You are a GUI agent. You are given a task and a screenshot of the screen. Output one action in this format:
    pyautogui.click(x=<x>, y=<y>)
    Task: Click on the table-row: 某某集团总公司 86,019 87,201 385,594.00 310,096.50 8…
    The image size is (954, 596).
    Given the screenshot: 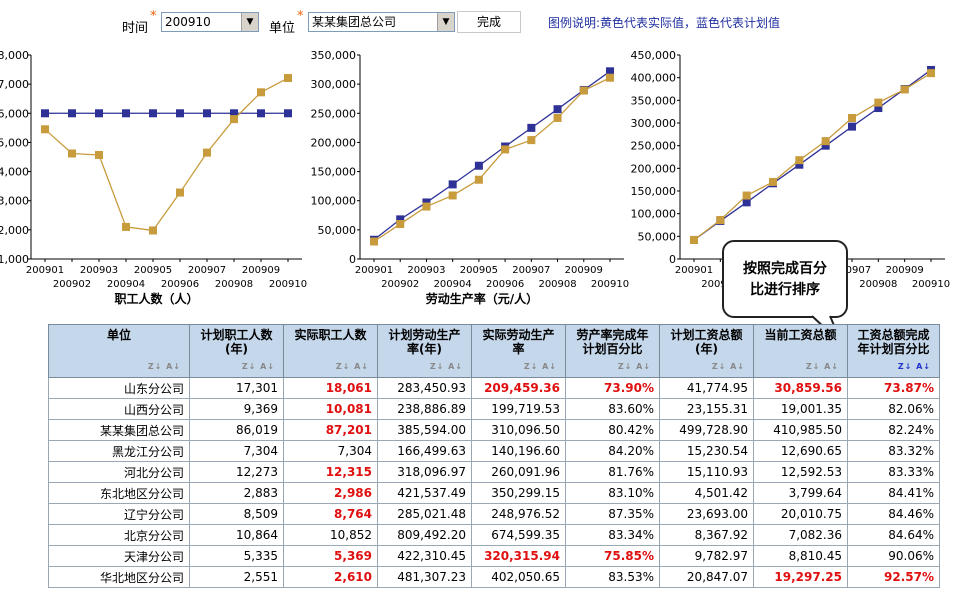 What is the action you would take?
    pyautogui.click(x=494, y=430)
    